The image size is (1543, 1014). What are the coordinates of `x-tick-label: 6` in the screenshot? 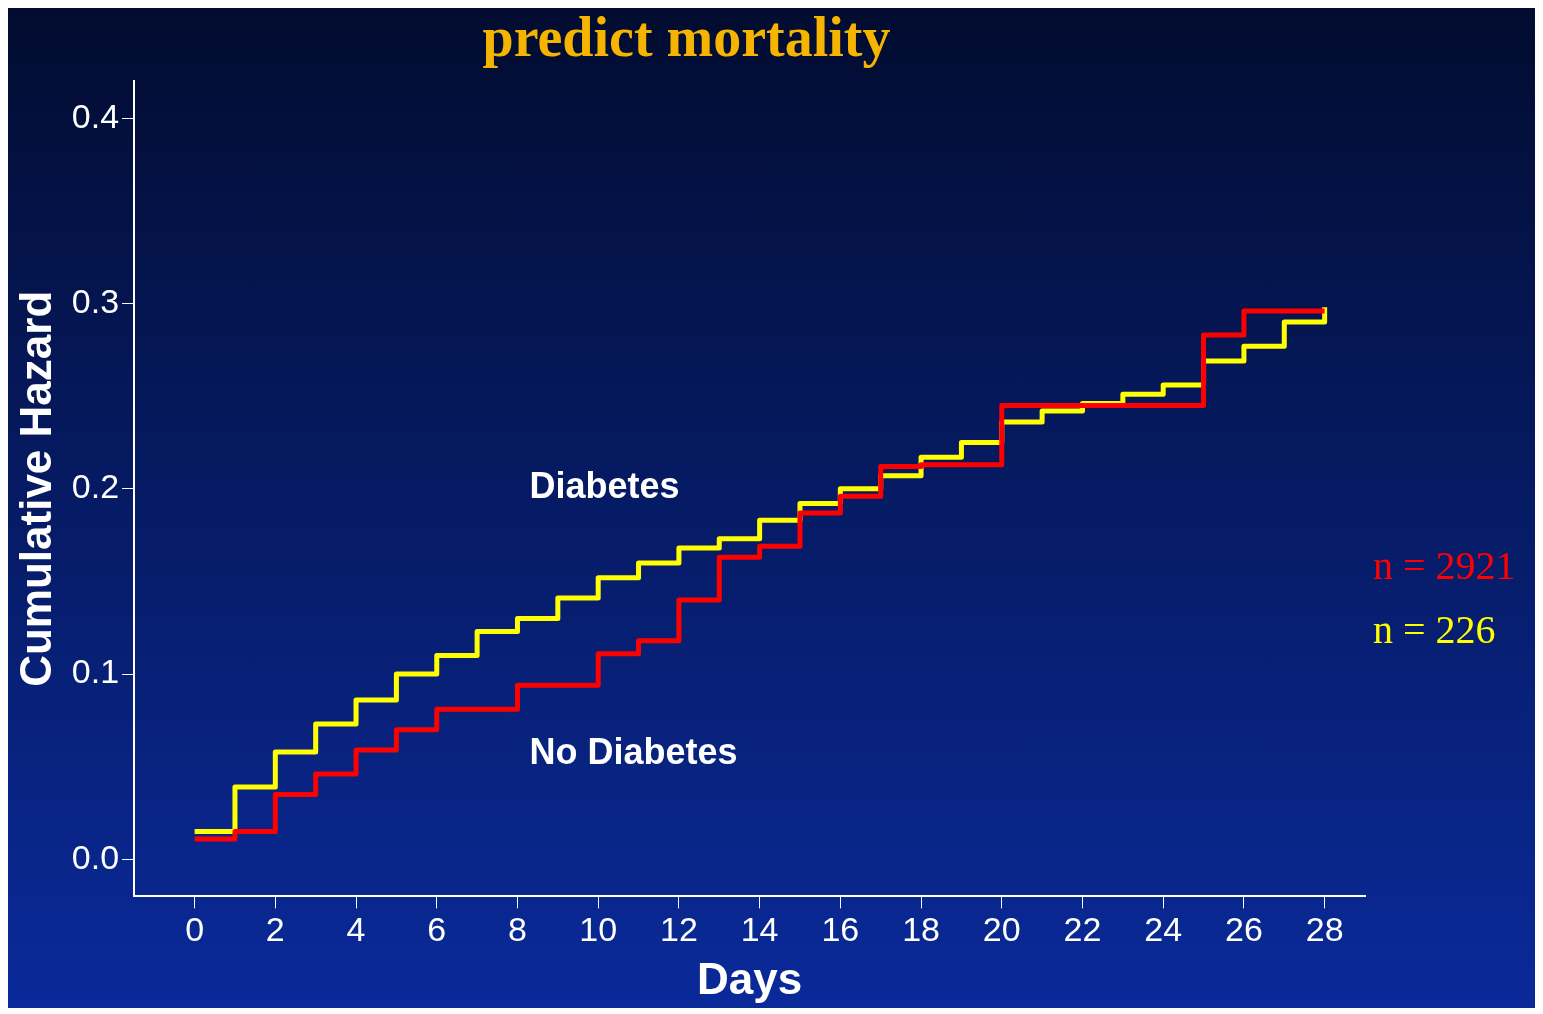 It's located at (437, 929).